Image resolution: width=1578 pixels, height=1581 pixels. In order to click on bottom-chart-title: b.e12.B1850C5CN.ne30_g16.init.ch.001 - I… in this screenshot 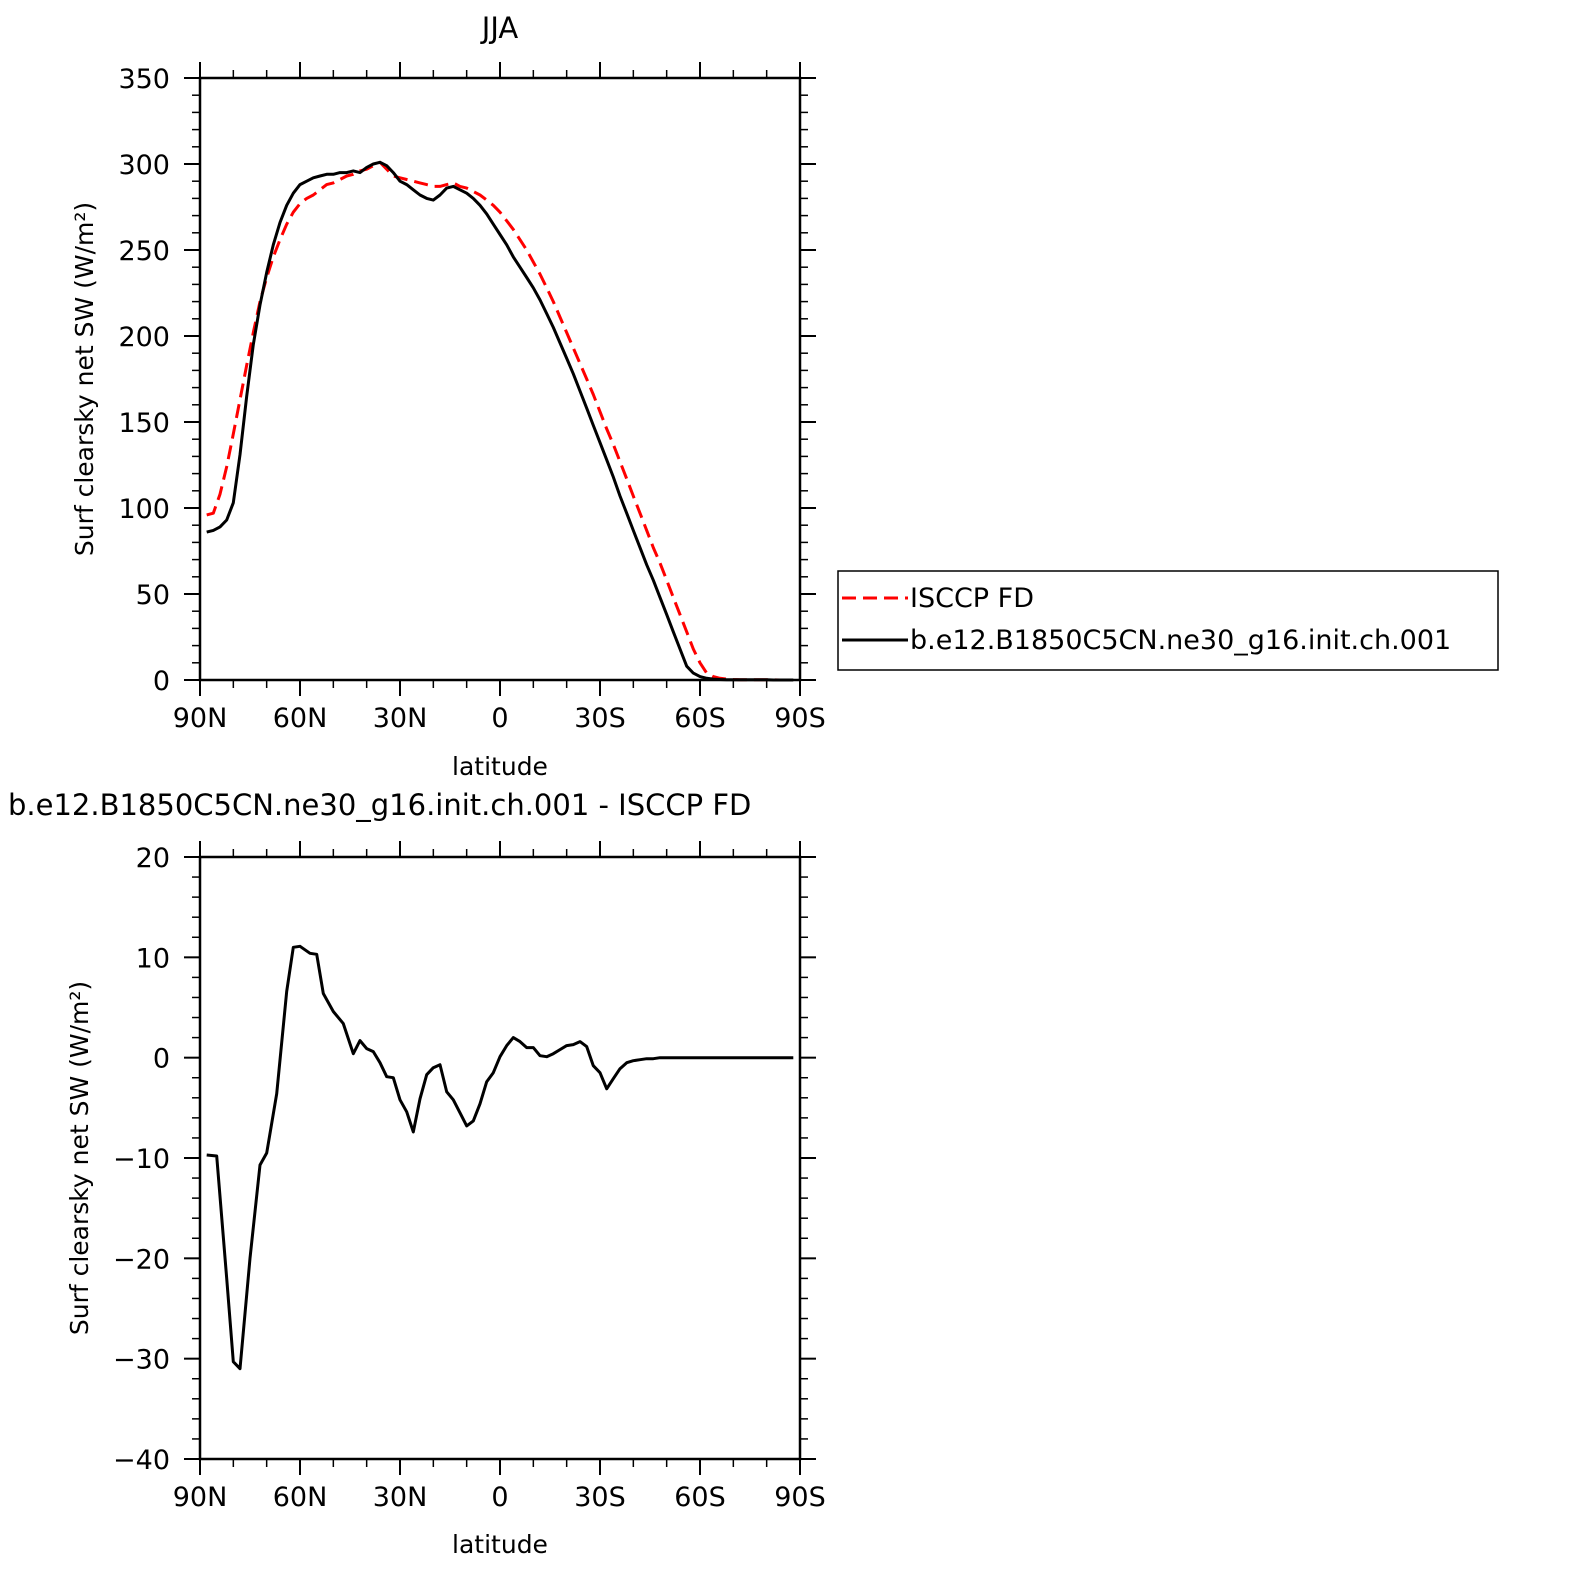, I will do `click(379, 805)`.